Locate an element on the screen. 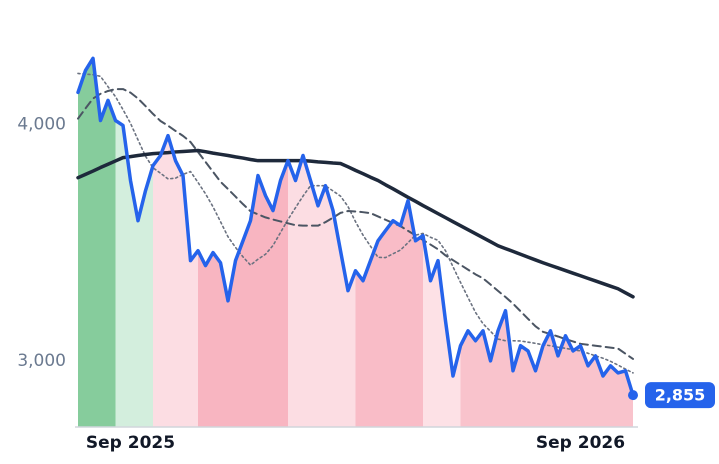  y-tick-label: 3,000 is located at coordinates (41, 361).